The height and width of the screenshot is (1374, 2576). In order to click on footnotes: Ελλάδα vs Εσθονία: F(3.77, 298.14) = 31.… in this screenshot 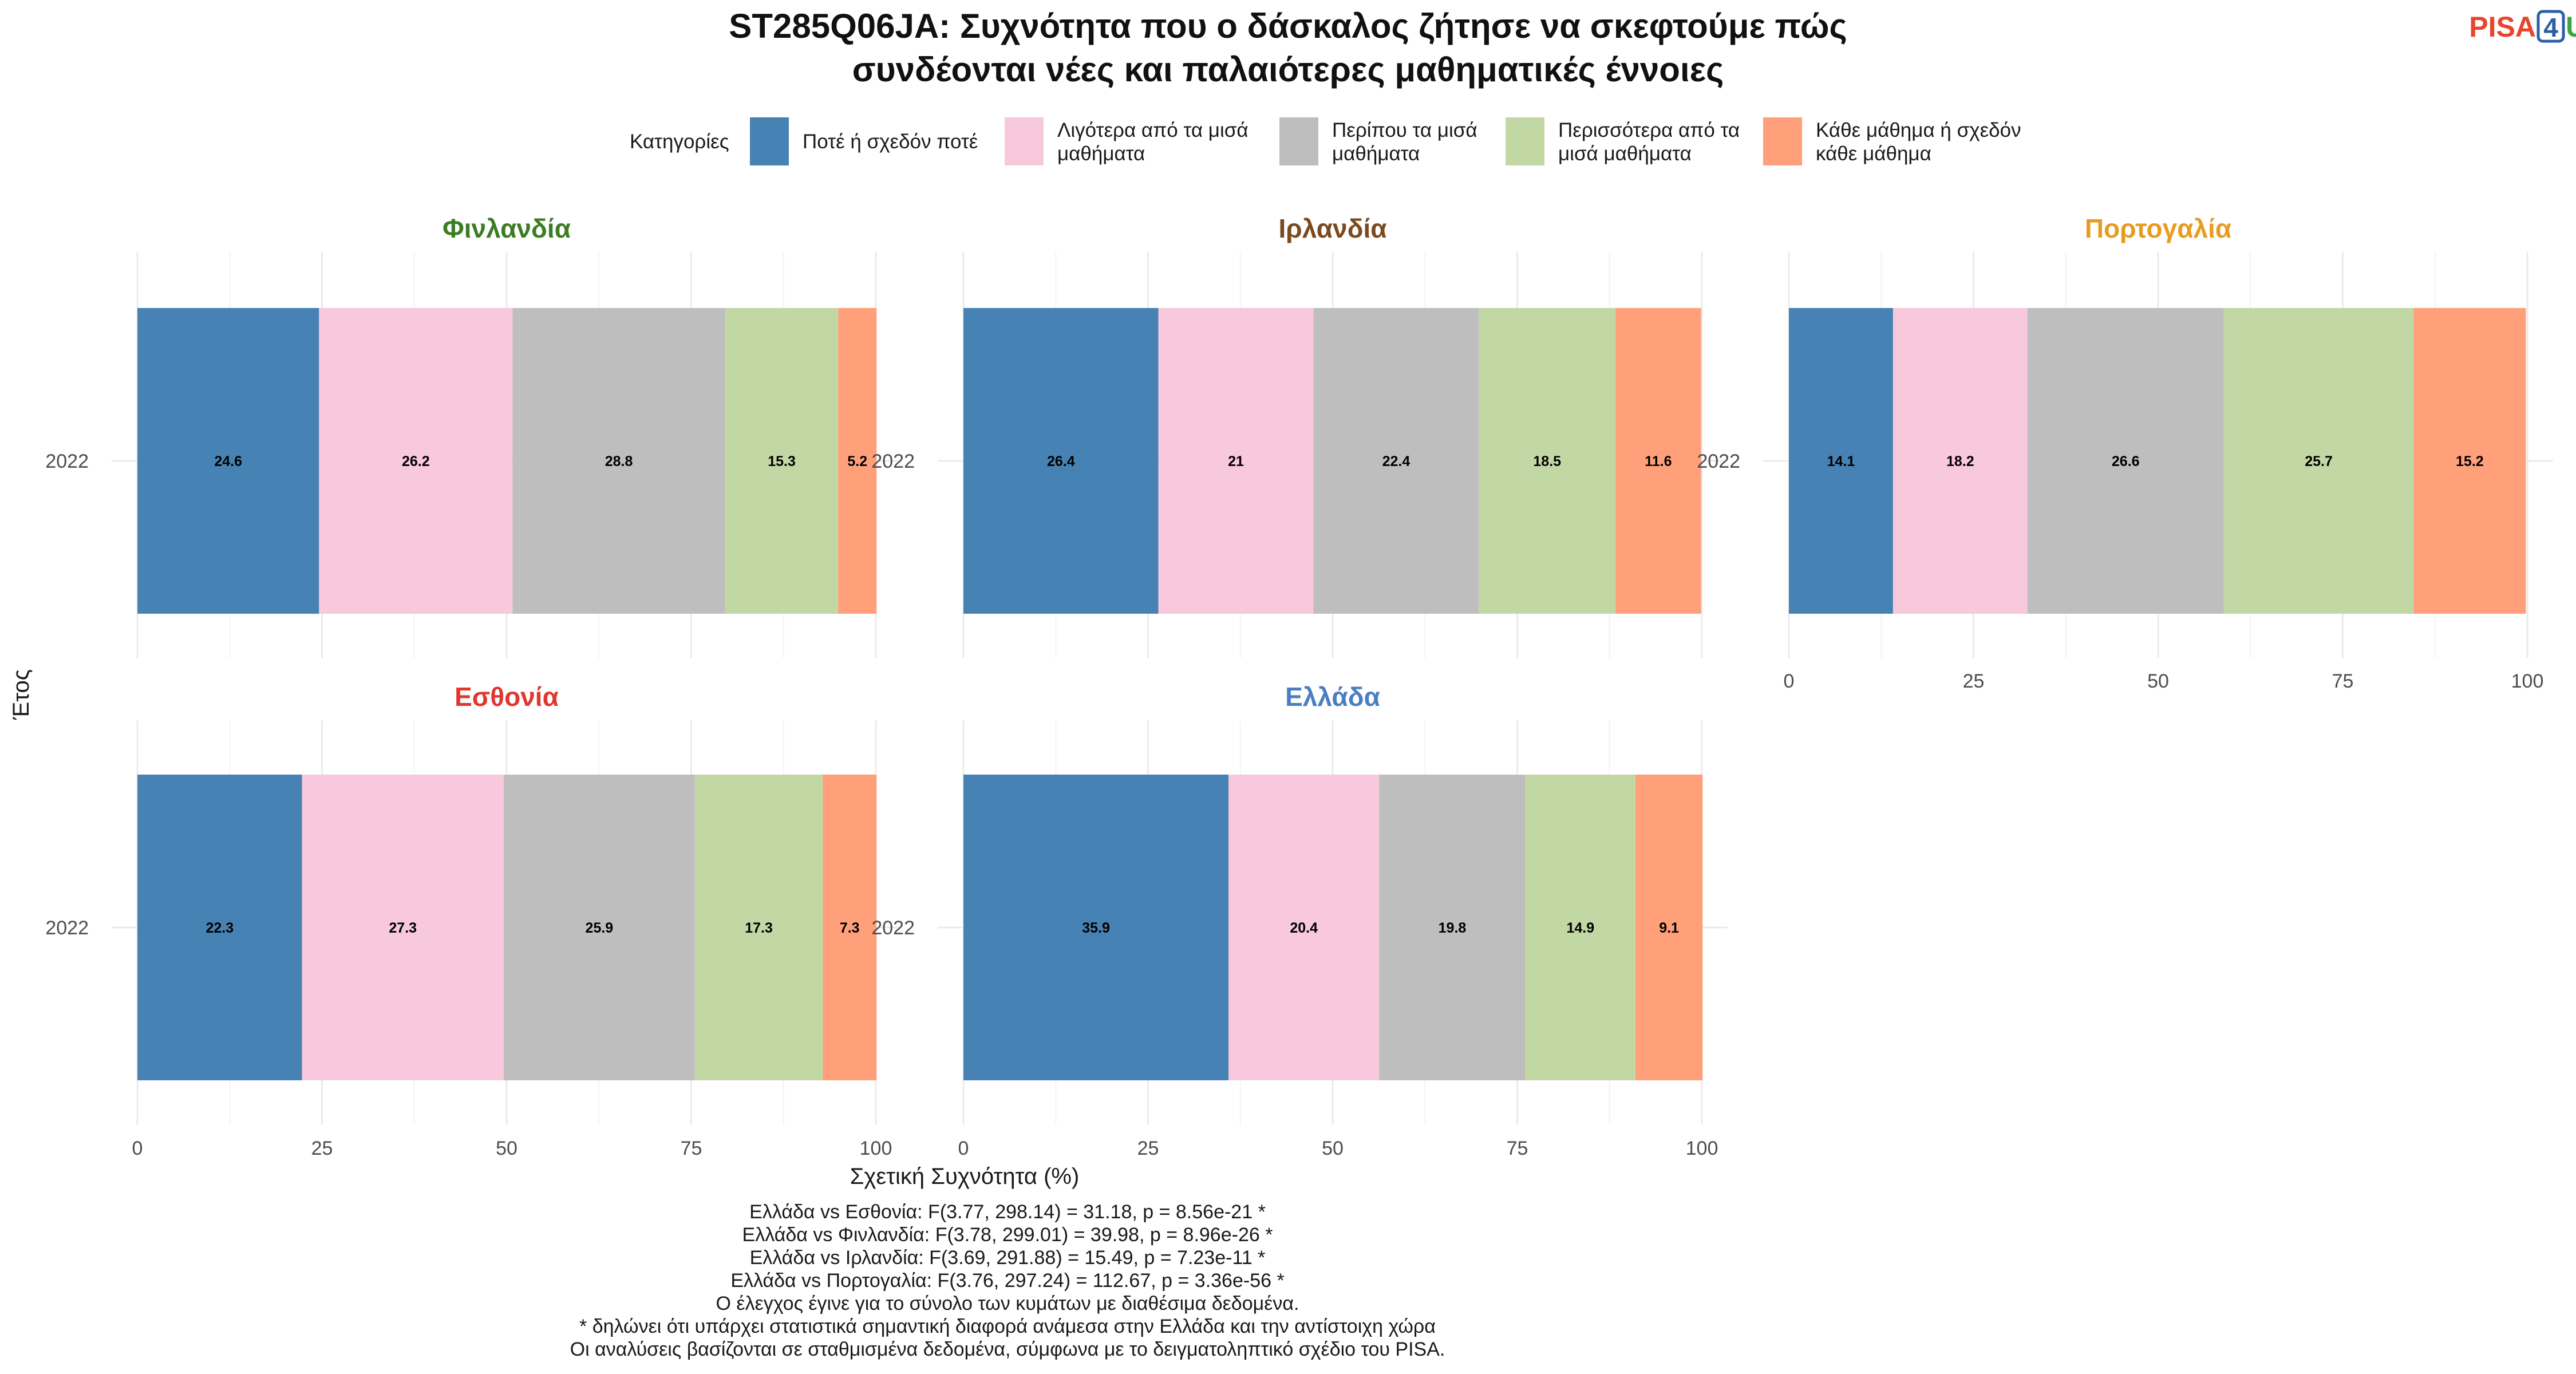, I will do `click(1007, 1281)`.